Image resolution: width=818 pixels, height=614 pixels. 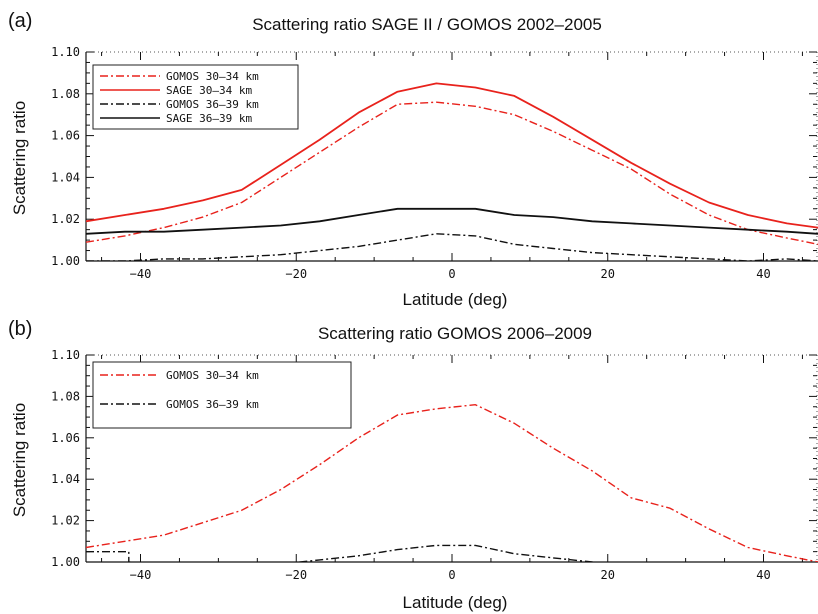 What do you see at coordinates (65, 177) in the screenshot?
I see `panel-a-ytick-label: 1.04` at bounding box center [65, 177].